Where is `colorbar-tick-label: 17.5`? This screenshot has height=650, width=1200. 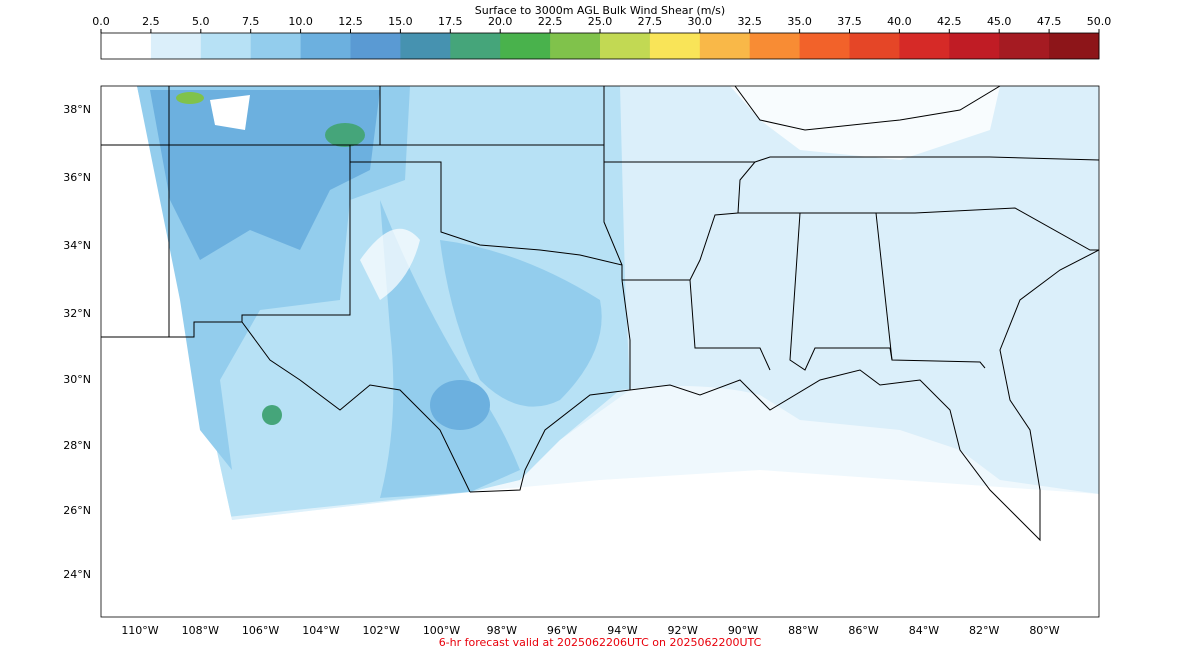 colorbar-tick-label: 17.5 is located at coordinates (450, 21).